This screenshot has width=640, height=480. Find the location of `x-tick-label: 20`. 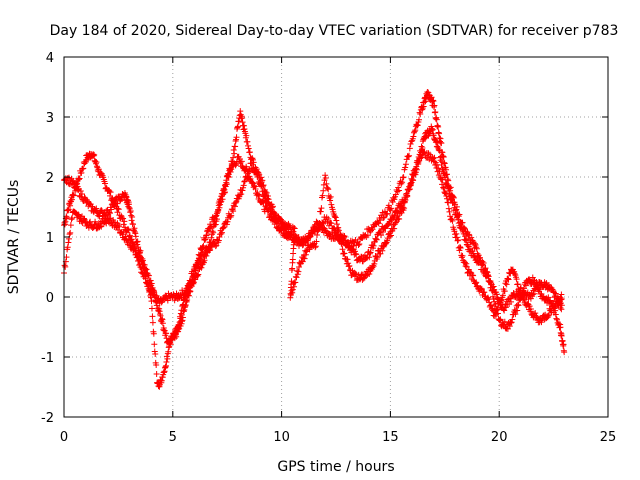

x-tick-label: 20 is located at coordinates (499, 437).